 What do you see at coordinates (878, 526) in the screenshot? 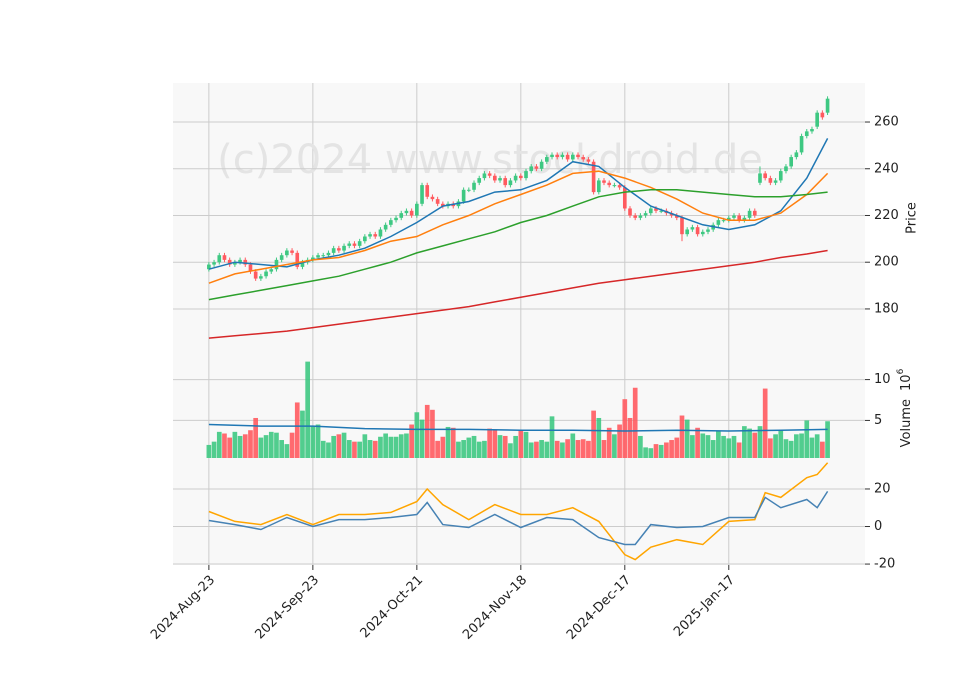
I see `y-tick-label: 0` at bounding box center [878, 526].